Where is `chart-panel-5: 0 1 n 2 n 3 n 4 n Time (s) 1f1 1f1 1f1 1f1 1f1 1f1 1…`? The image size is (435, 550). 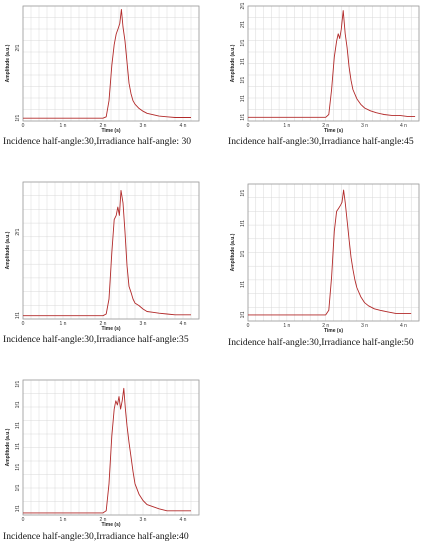
chart-panel-5: 0 1 n 2 n 3 n 4 n Time (s) 1f1 1f1 1f1 1f1 1f1 1f1 1… is located at coordinates (108, 461).